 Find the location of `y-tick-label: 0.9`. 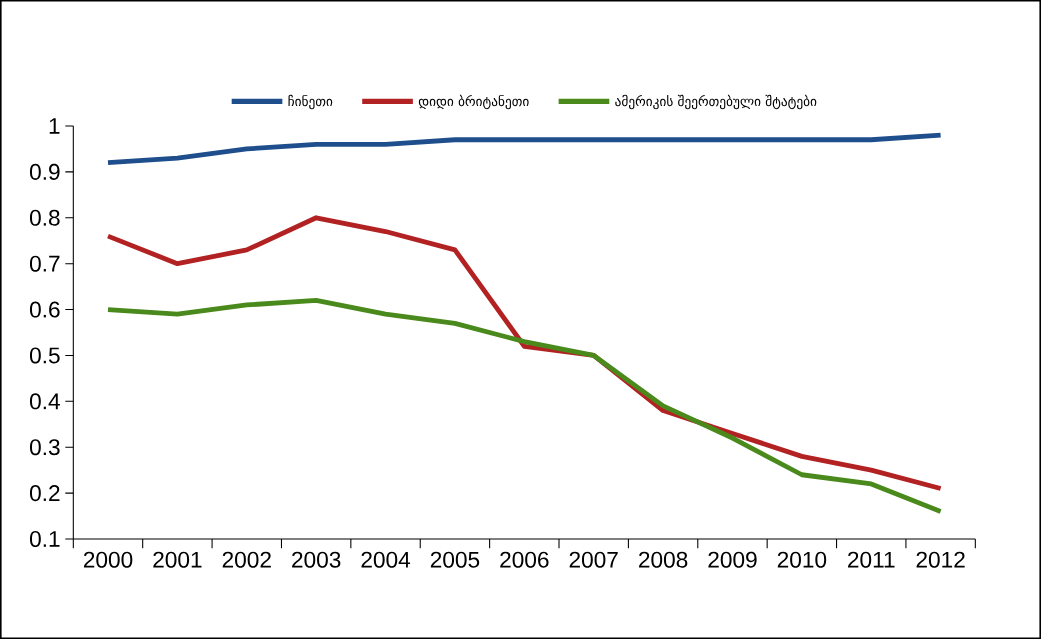

y-tick-label: 0.9 is located at coordinates (44, 171).